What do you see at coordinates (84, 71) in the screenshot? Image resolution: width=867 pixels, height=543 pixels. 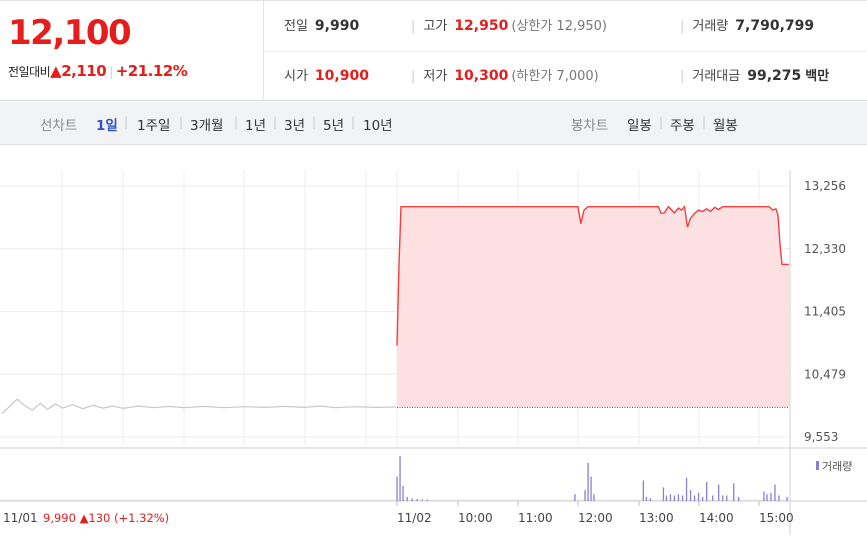 I see `change-value: 2,110` at bounding box center [84, 71].